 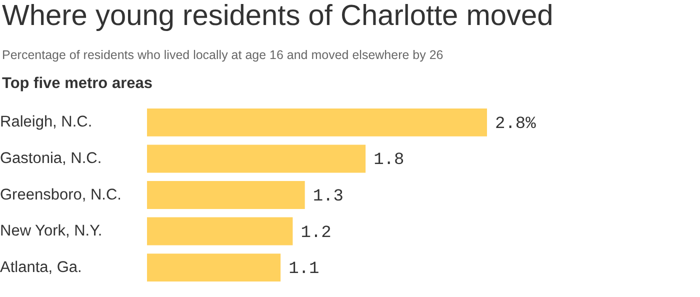 What do you see at coordinates (516, 124) in the screenshot?
I see `data-label: 2.8%` at bounding box center [516, 124].